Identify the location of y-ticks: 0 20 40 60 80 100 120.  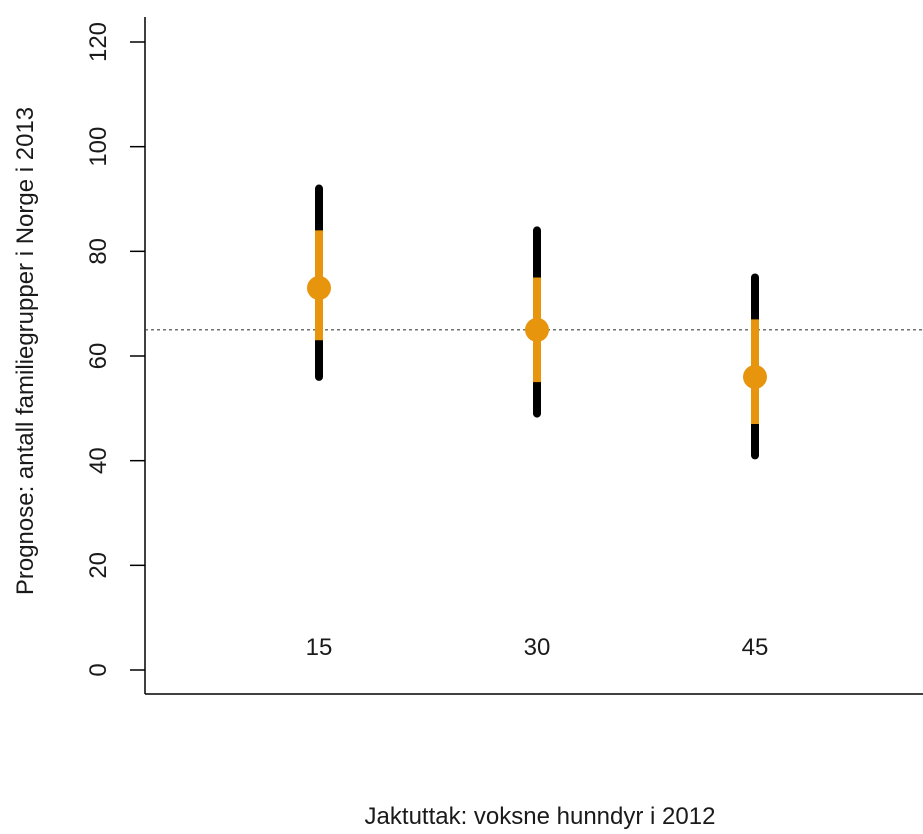
(115, 349).